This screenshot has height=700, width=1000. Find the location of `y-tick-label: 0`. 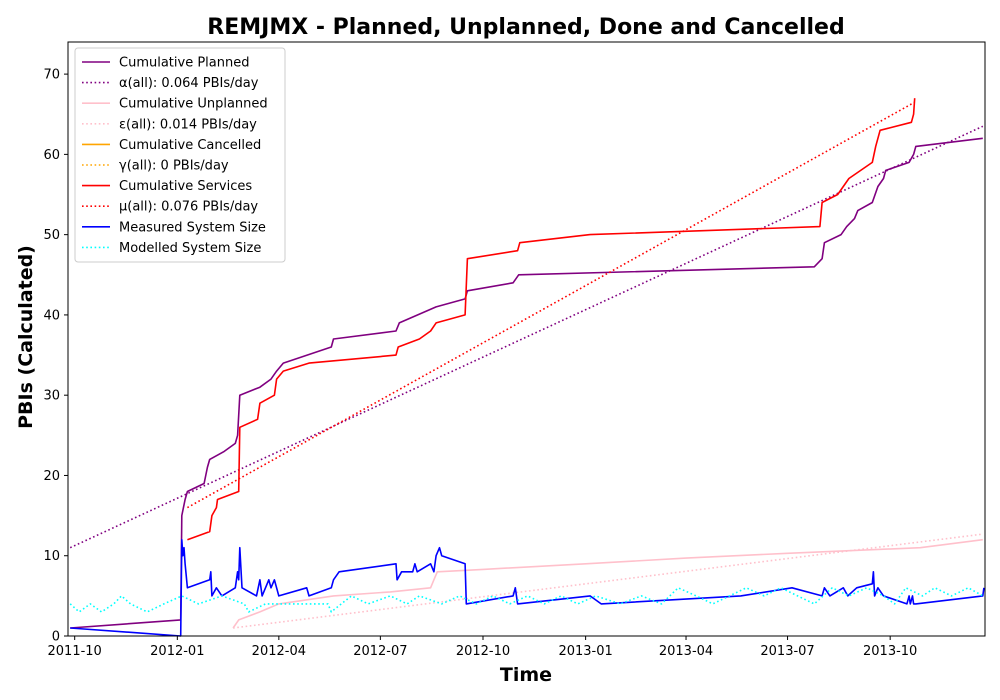

y-tick-label: 0 is located at coordinates (56, 637).